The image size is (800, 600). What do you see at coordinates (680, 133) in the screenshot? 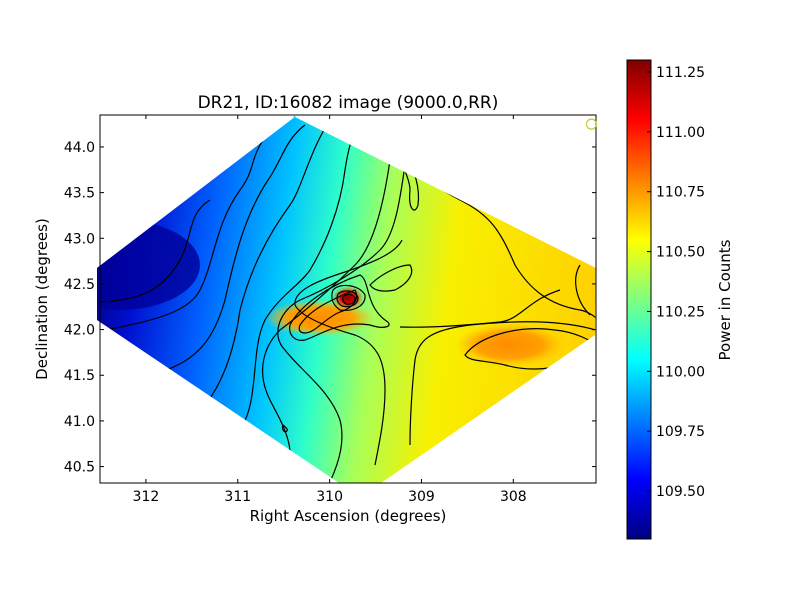
I see `colorbar-tick-label: 111.00` at bounding box center [680, 133].